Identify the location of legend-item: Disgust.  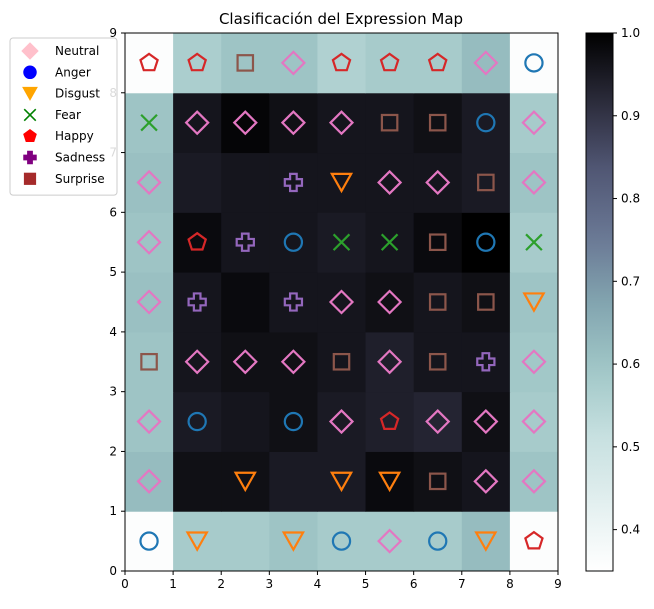
(61, 93).